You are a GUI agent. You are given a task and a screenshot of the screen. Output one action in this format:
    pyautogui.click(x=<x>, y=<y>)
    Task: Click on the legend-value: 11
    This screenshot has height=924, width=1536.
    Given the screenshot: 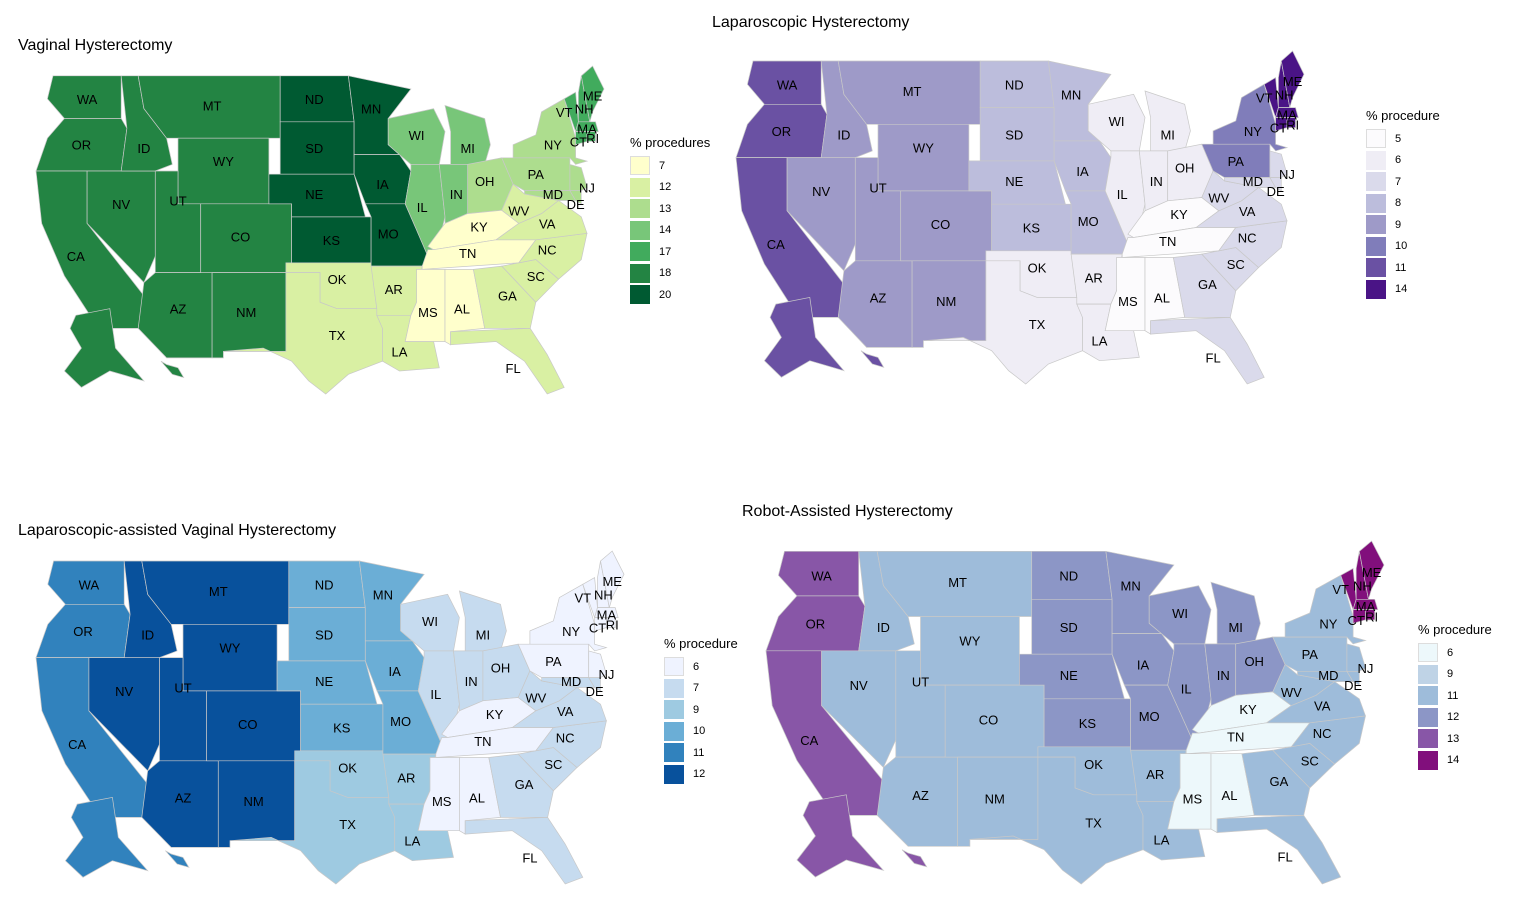 What is the action you would take?
    pyautogui.click(x=1453, y=695)
    